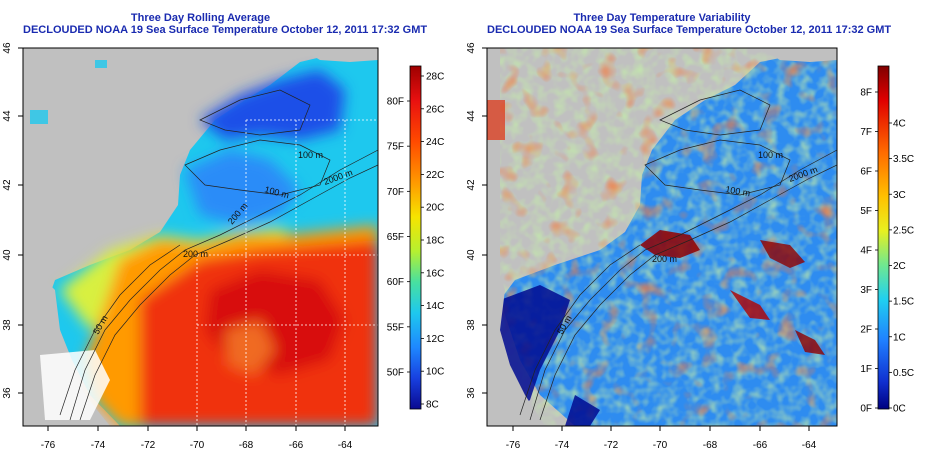  Describe the element at coordinates (903, 373) in the screenshot. I see `colorbar-label: 0.5C` at that location.